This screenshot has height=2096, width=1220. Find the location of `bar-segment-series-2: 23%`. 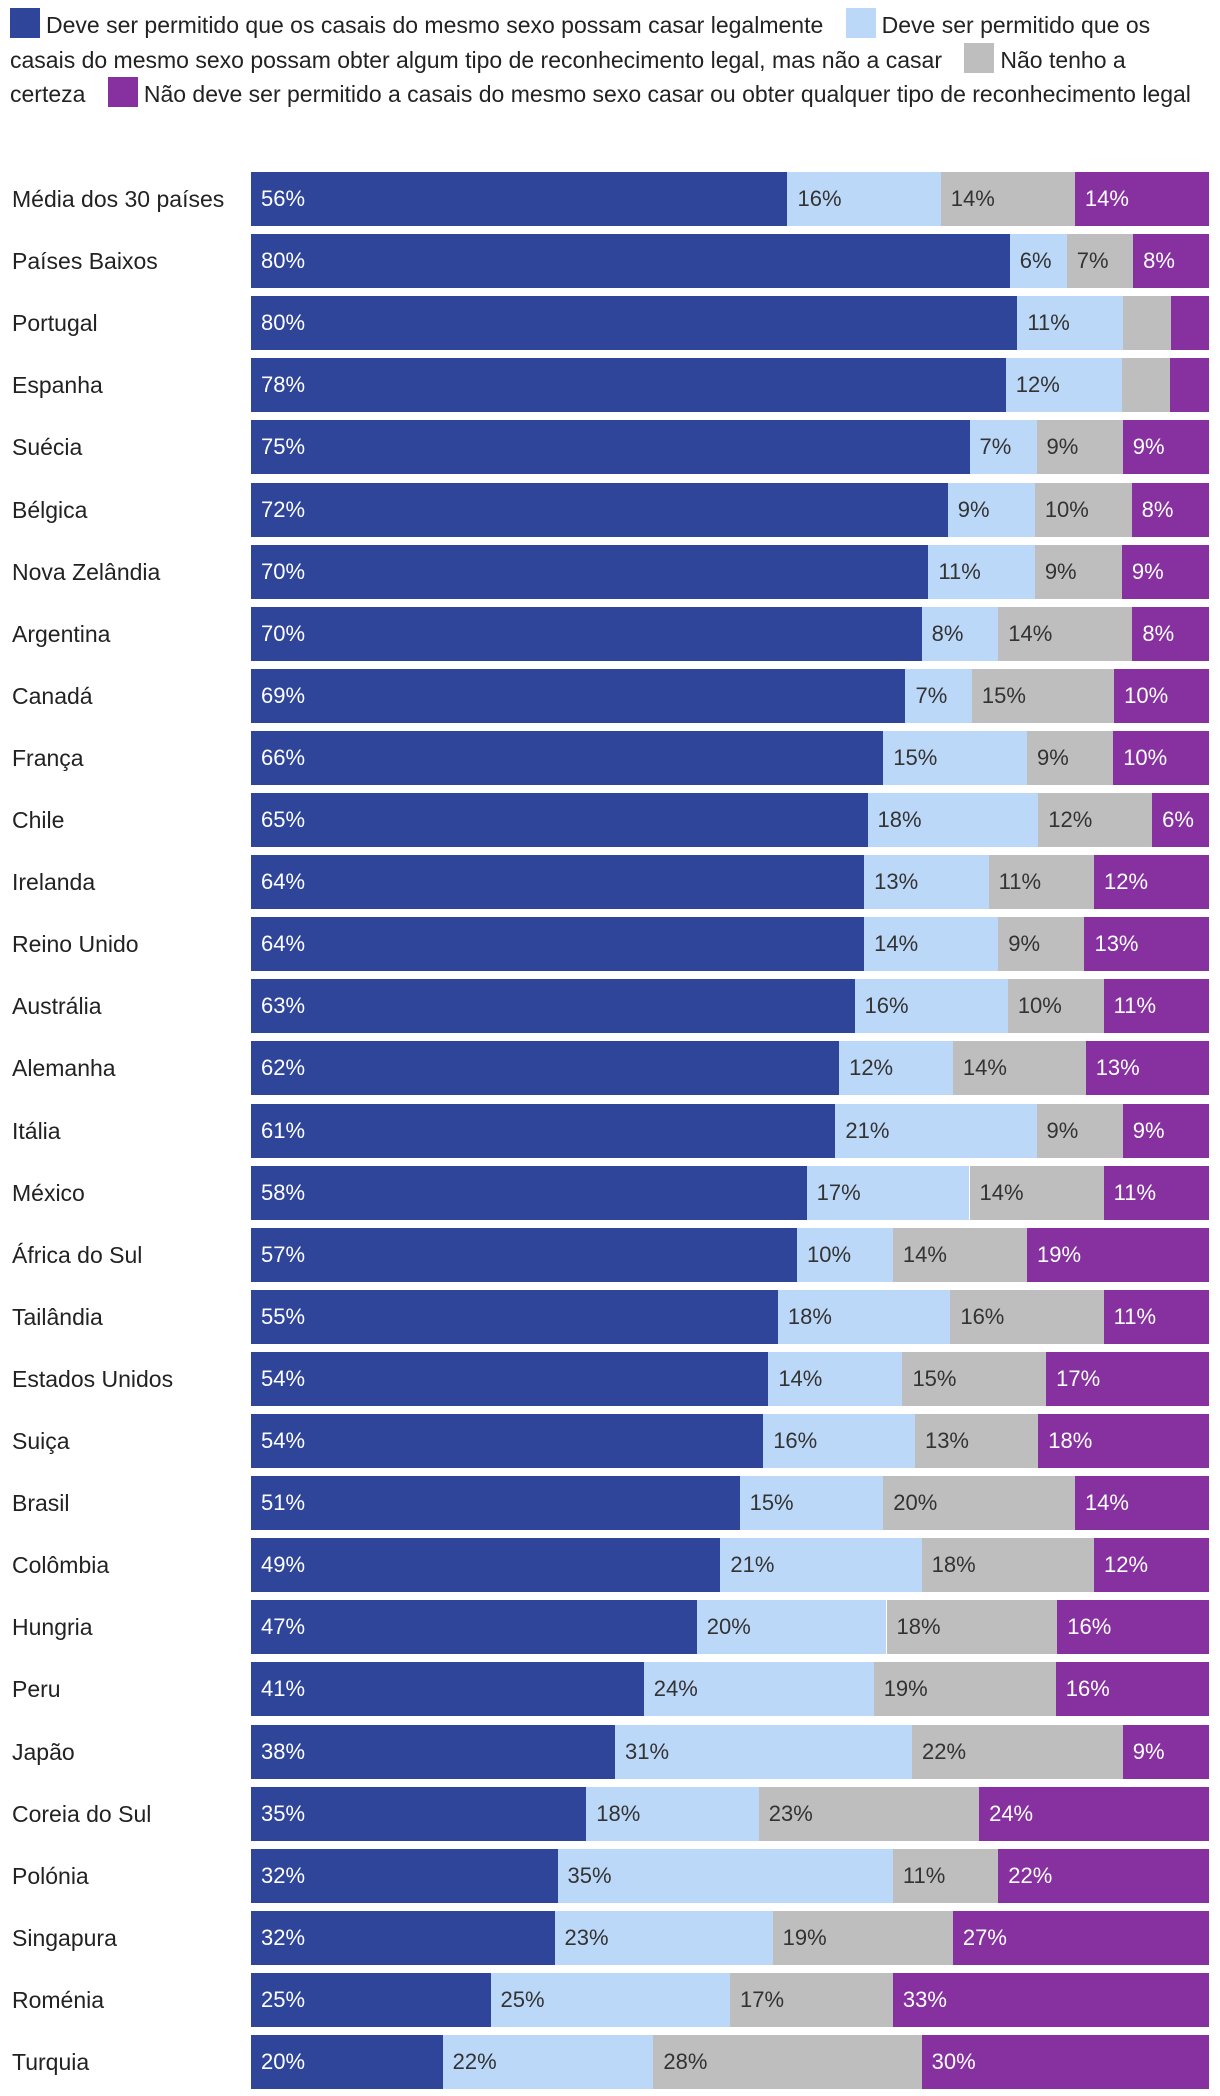

bar-segment-series-2: 23% is located at coordinates (663, 1937).